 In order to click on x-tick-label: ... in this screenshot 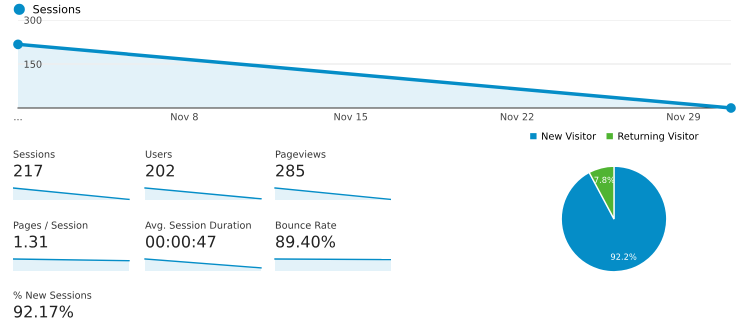, I will do `click(18, 119)`.